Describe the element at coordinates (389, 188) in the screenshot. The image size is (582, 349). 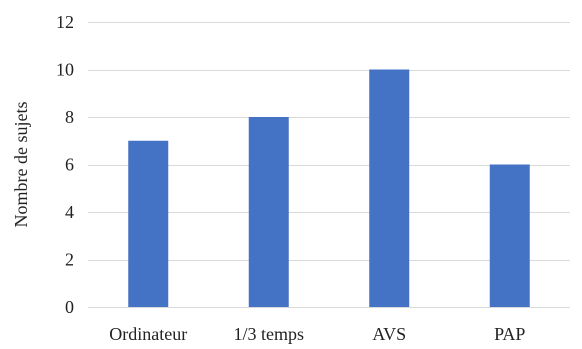
I see `bar-avs` at that location.